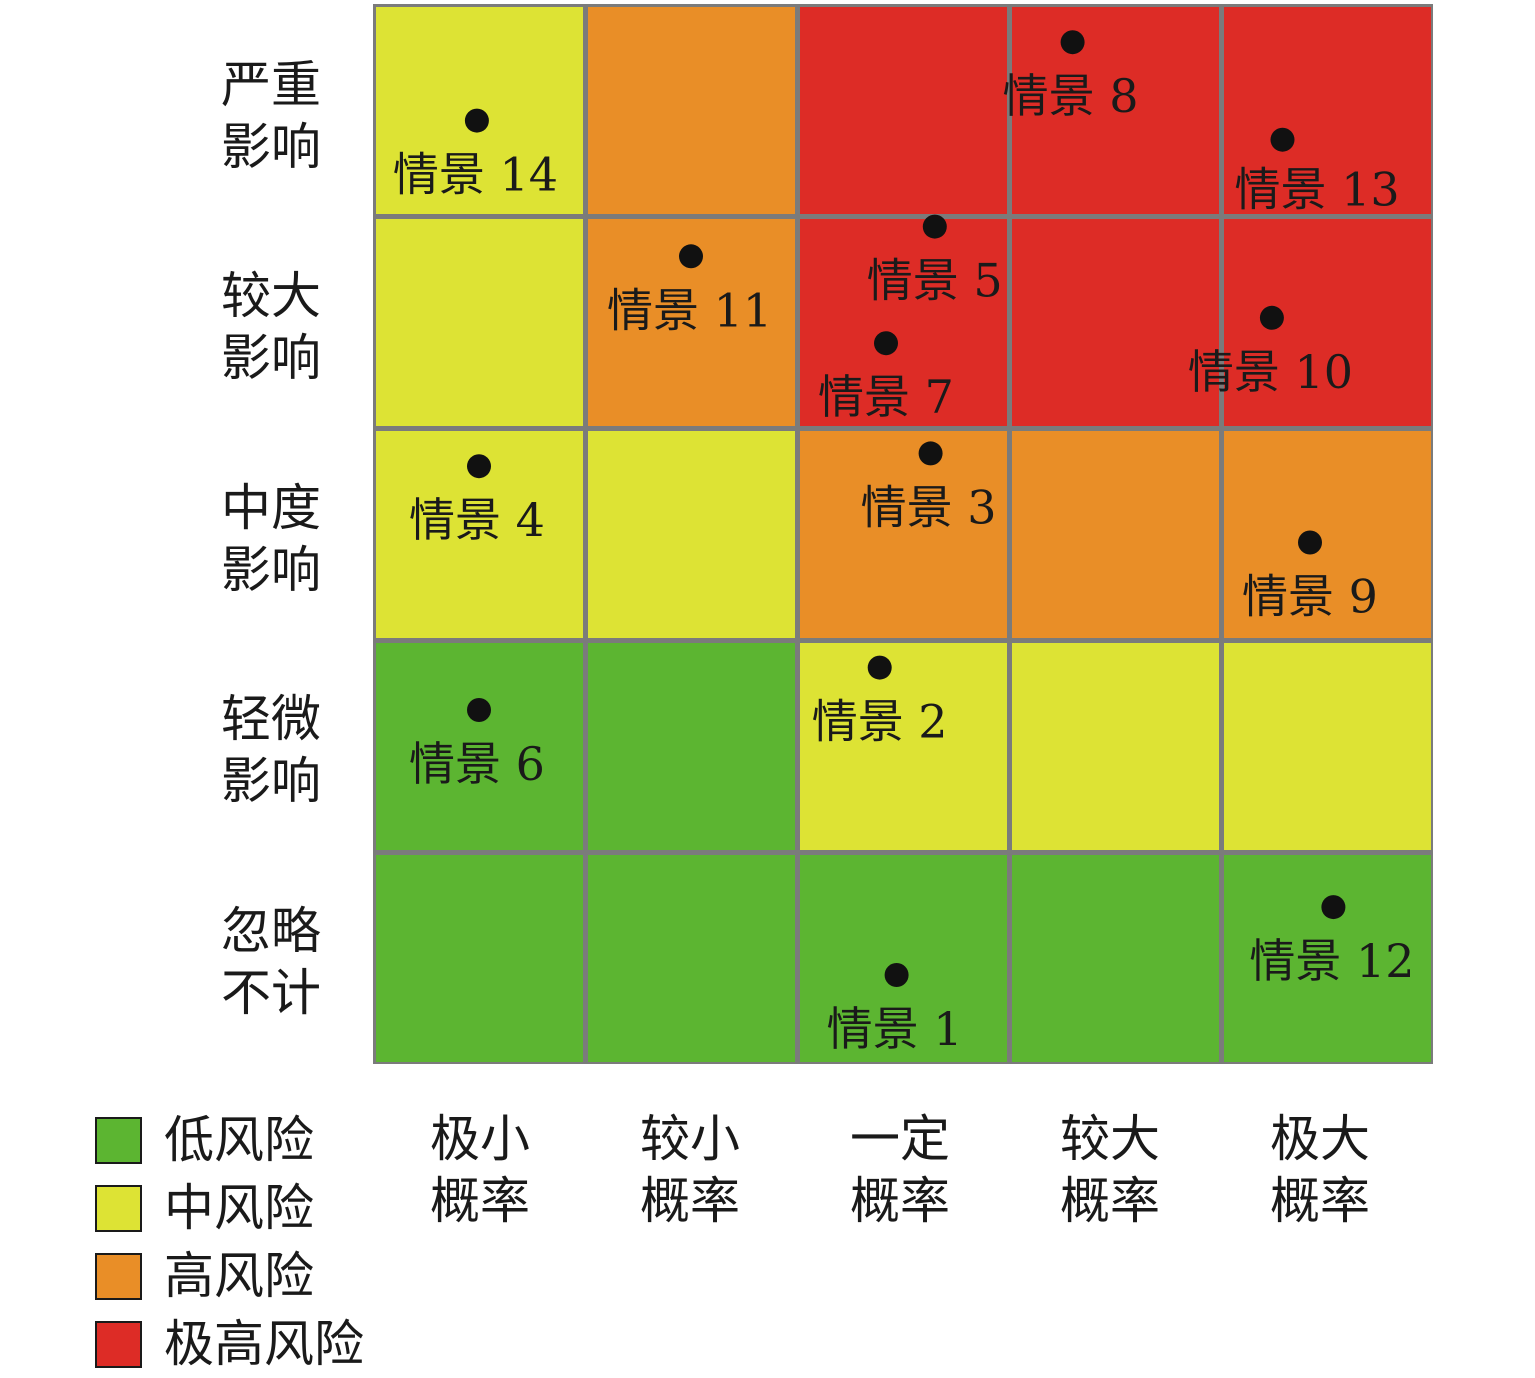 The width and height of the screenshot is (1535, 1378). Describe the element at coordinates (1331, 961) in the screenshot. I see `scenario-label-12: 情景 12` at that location.